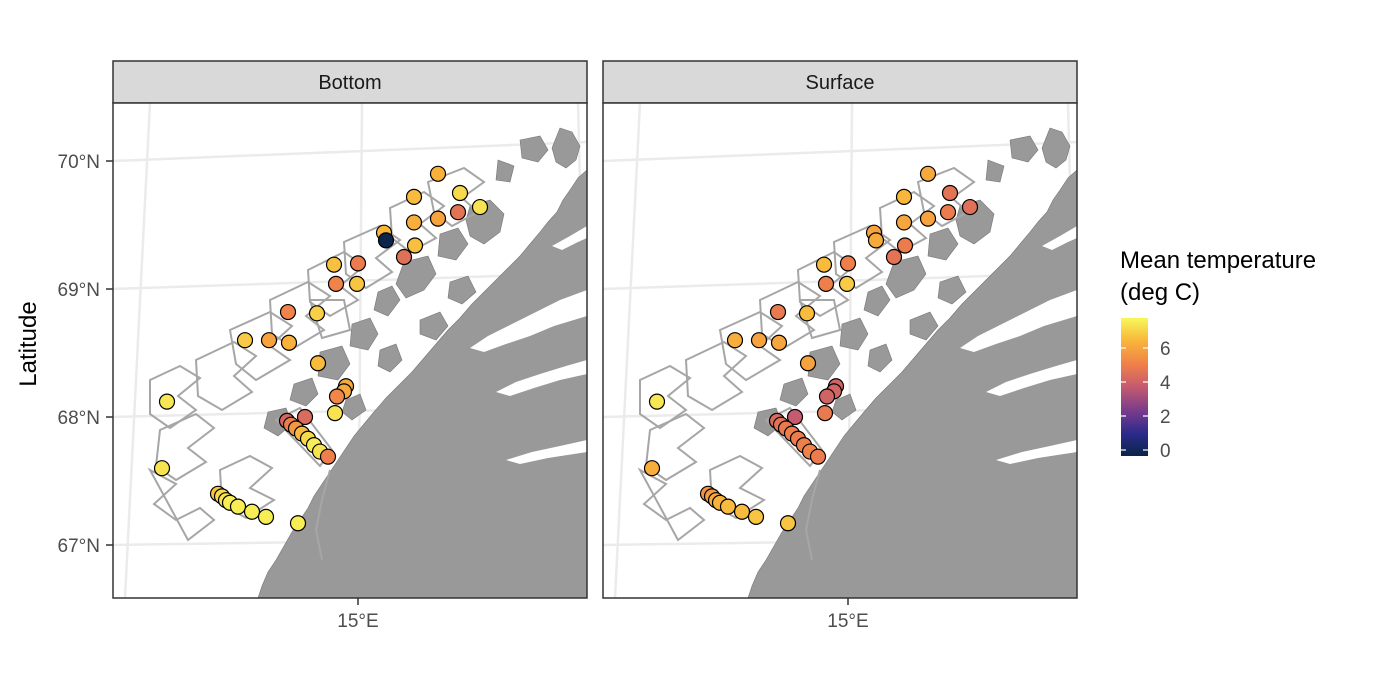  Describe the element at coordinates (321, 348) in the screenshot. I see `stations-bottom` at that location.